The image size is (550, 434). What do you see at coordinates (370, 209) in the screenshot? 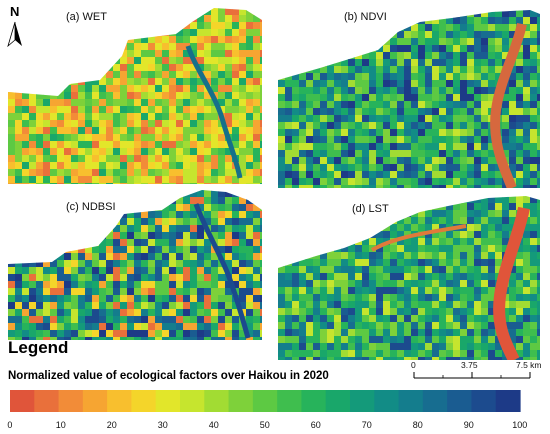
I see `panel-label-lst: (d) LST` at bounding box center [370, 209].